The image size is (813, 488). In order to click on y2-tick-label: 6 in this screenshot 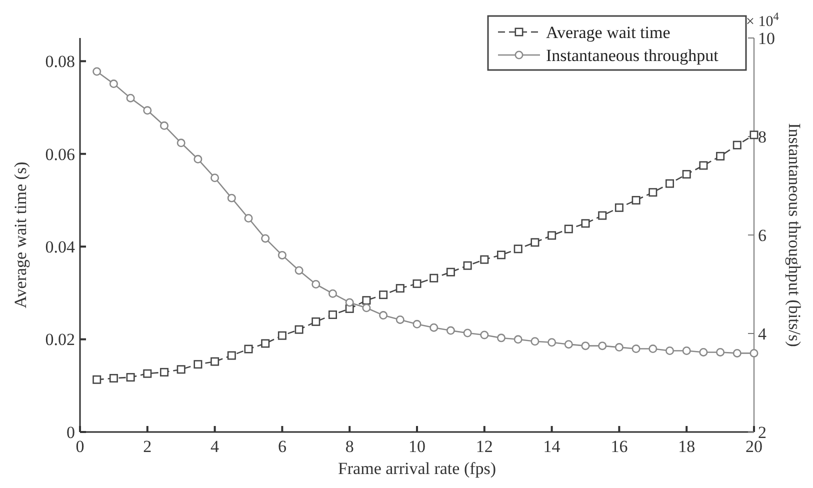, I will do `click(762, 235)`.